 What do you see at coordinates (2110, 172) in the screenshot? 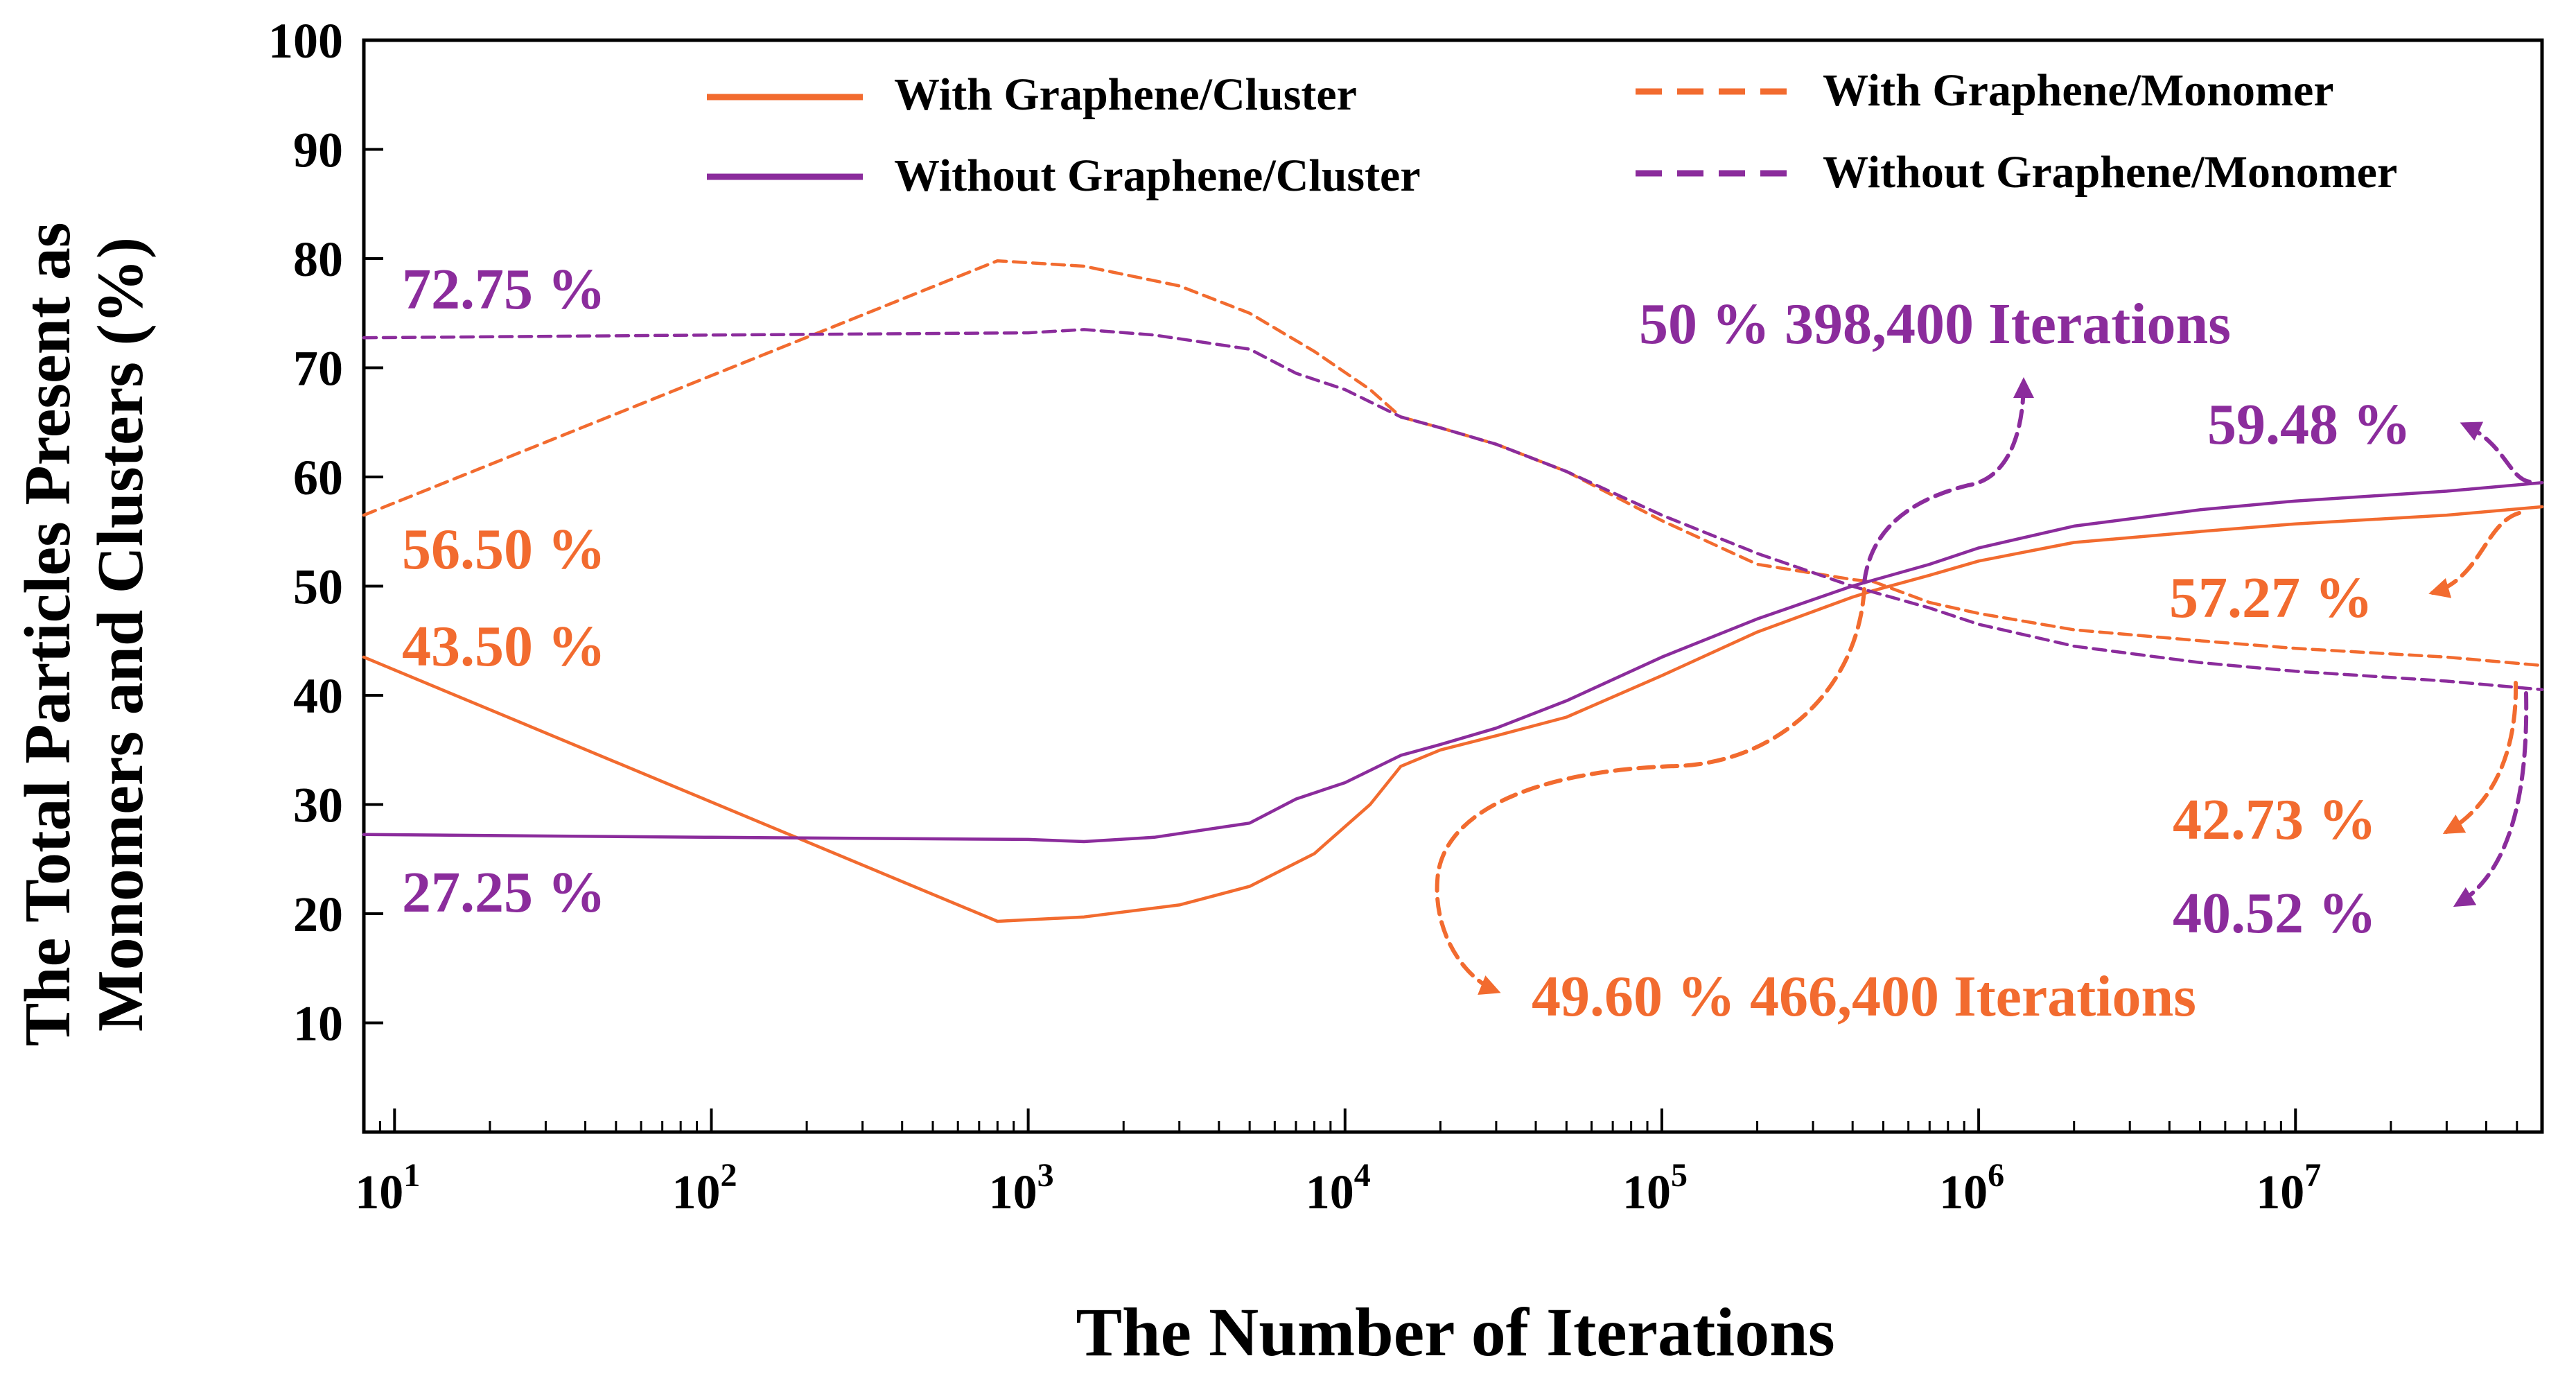
I see `legend-label-without-graphene-monomer: Without Graphene/Monomer` at bounding box center [2110, 172].